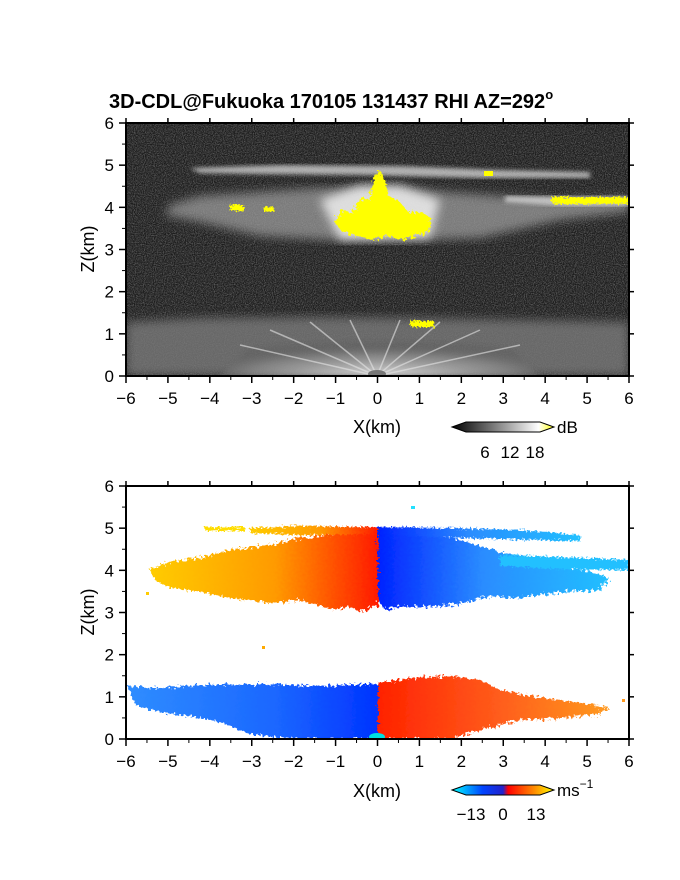  Describe the element at coordinates (484, 452) in the screenshot. I see `colorbar-tick: 6` at that location.